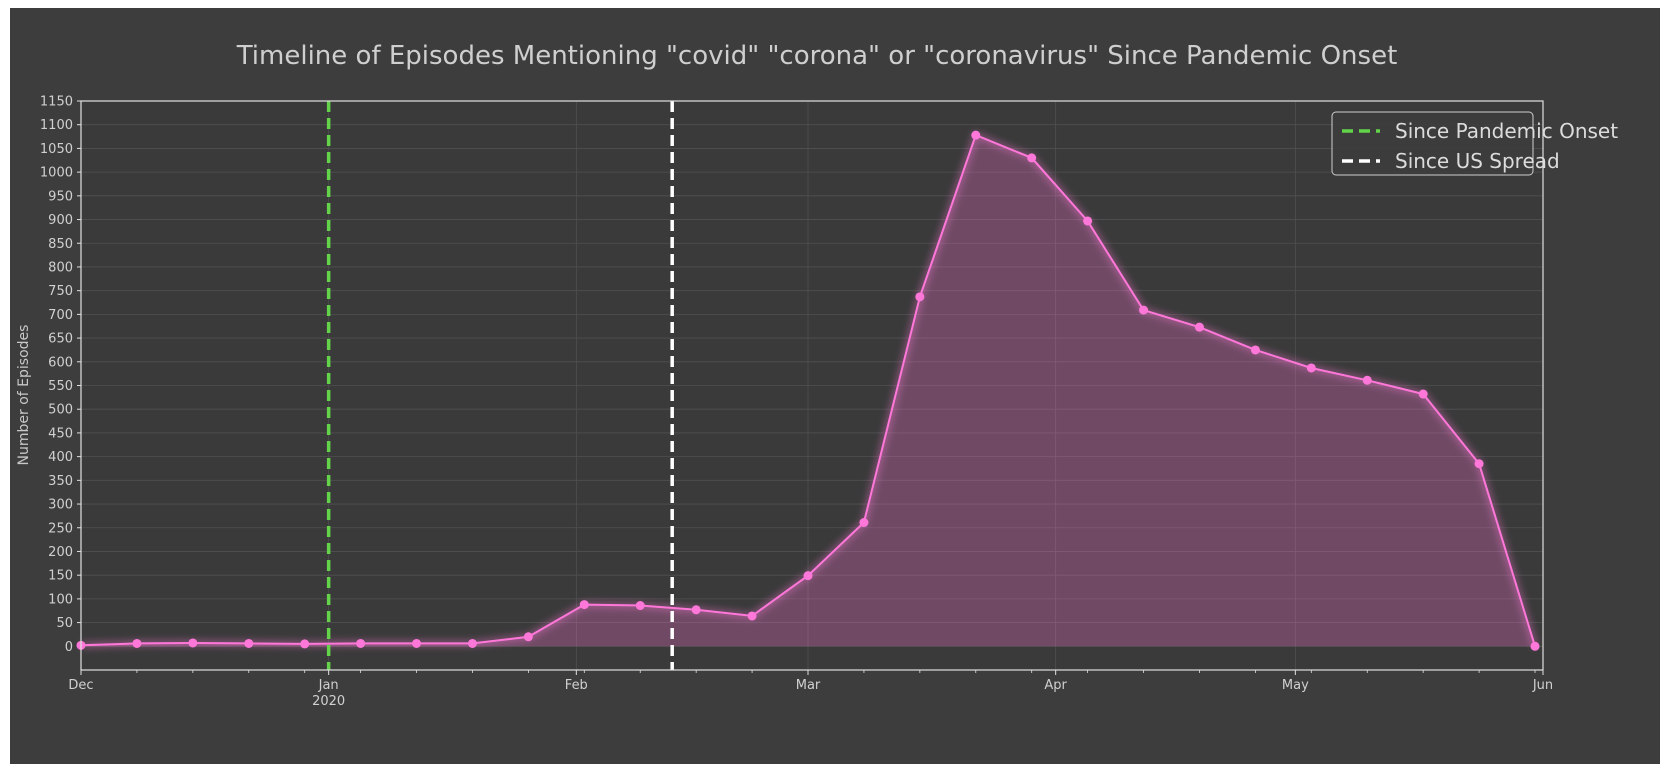  I want to click on x-tick-label: Jun, so click(1542, 685).